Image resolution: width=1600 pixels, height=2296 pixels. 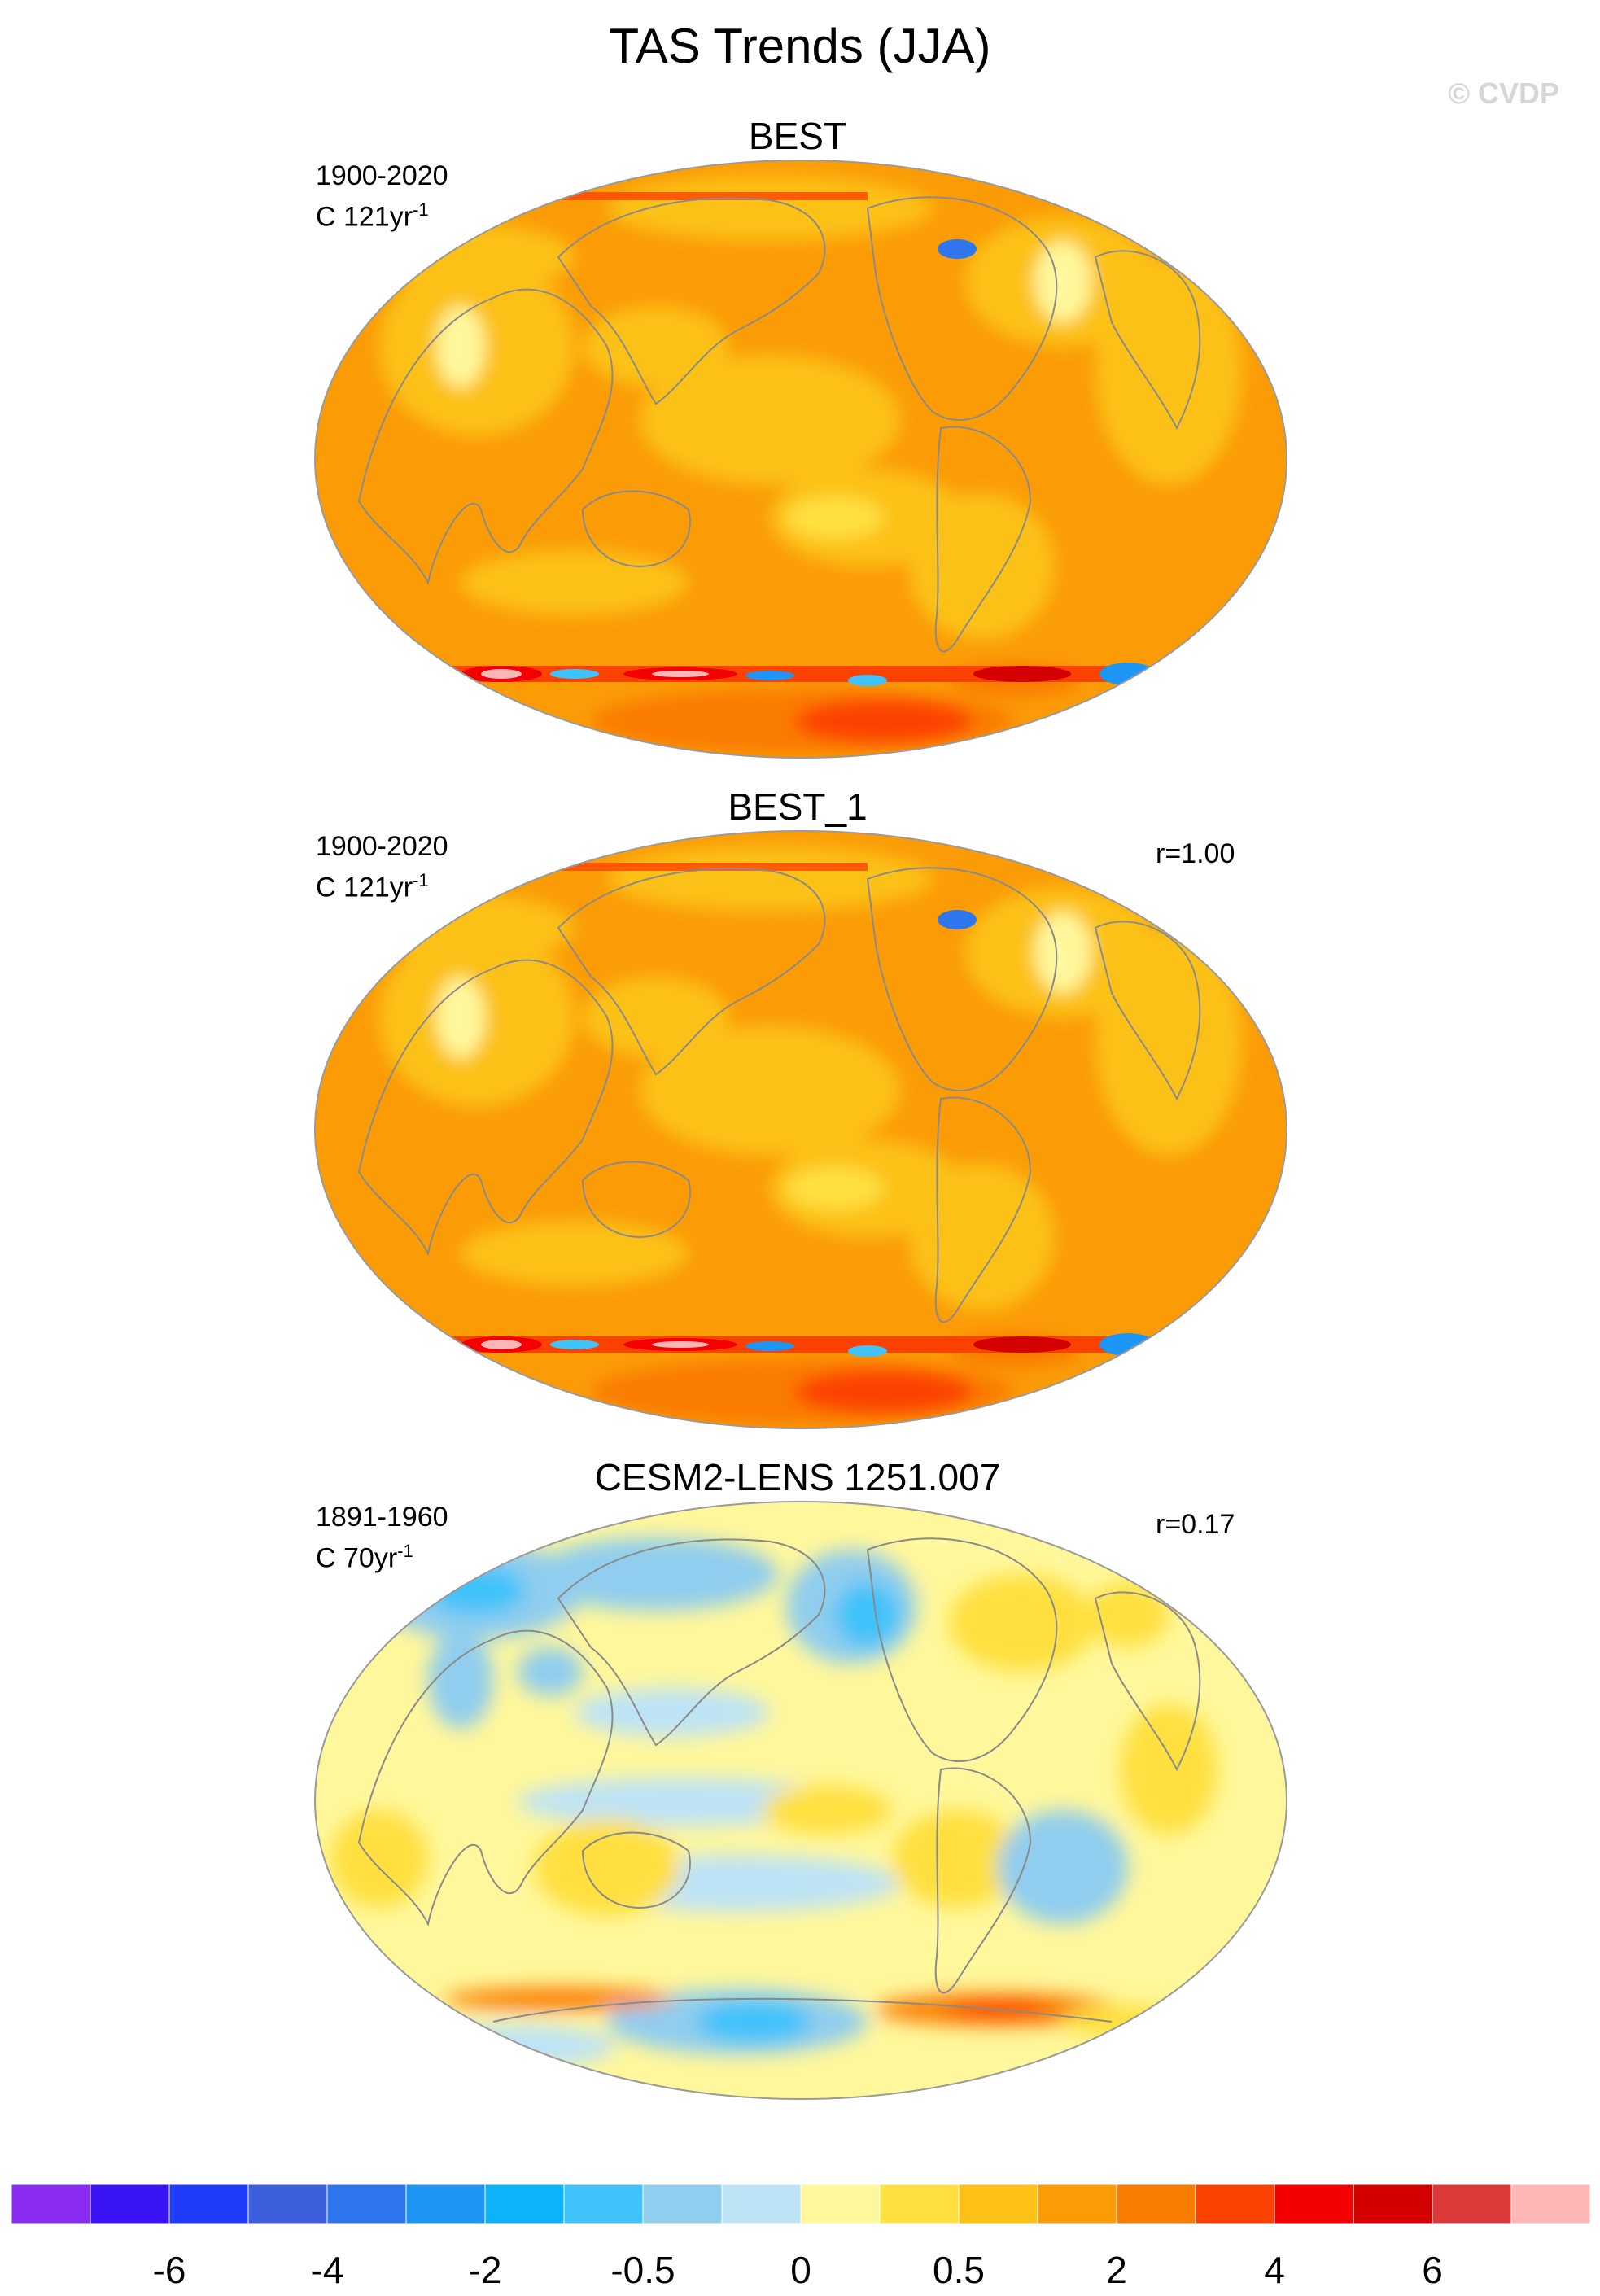 What do you see at coordinates (405, 1551) in the screenshot?
I see `panel-3-units-exp: -1` at bounding box center [405, 1551].